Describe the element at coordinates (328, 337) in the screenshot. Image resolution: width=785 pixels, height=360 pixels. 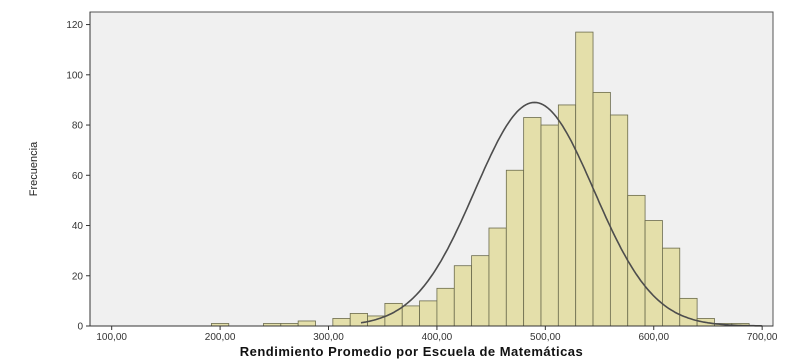
I see `x-tick-label: 300,00` at that location.